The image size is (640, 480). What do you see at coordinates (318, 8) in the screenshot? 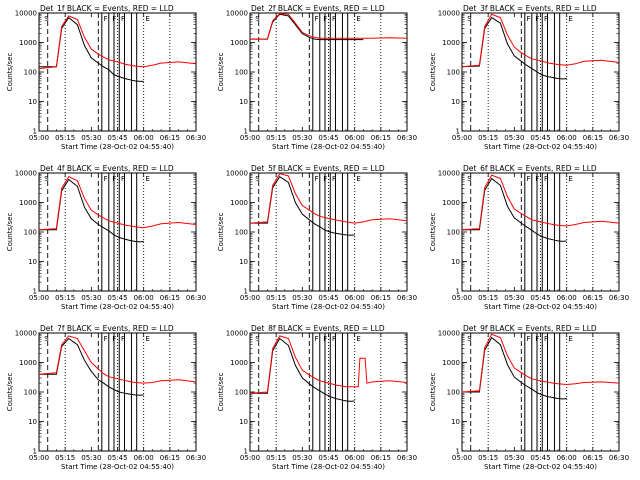
I see `panel-title: Det_2f BLACK = Events, RED = LLD` at bounding box center [318, 8].